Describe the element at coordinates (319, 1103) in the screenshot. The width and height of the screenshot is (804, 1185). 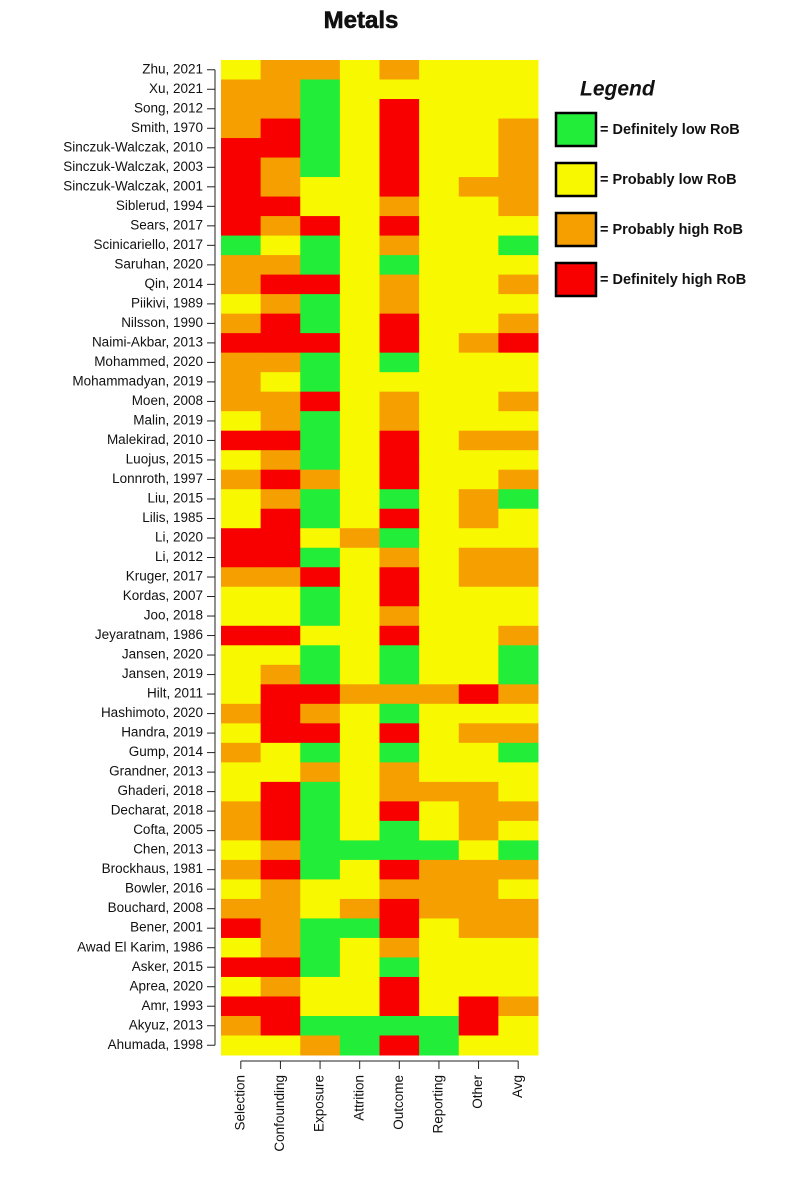
I see `column-label: Exposure` at that location.